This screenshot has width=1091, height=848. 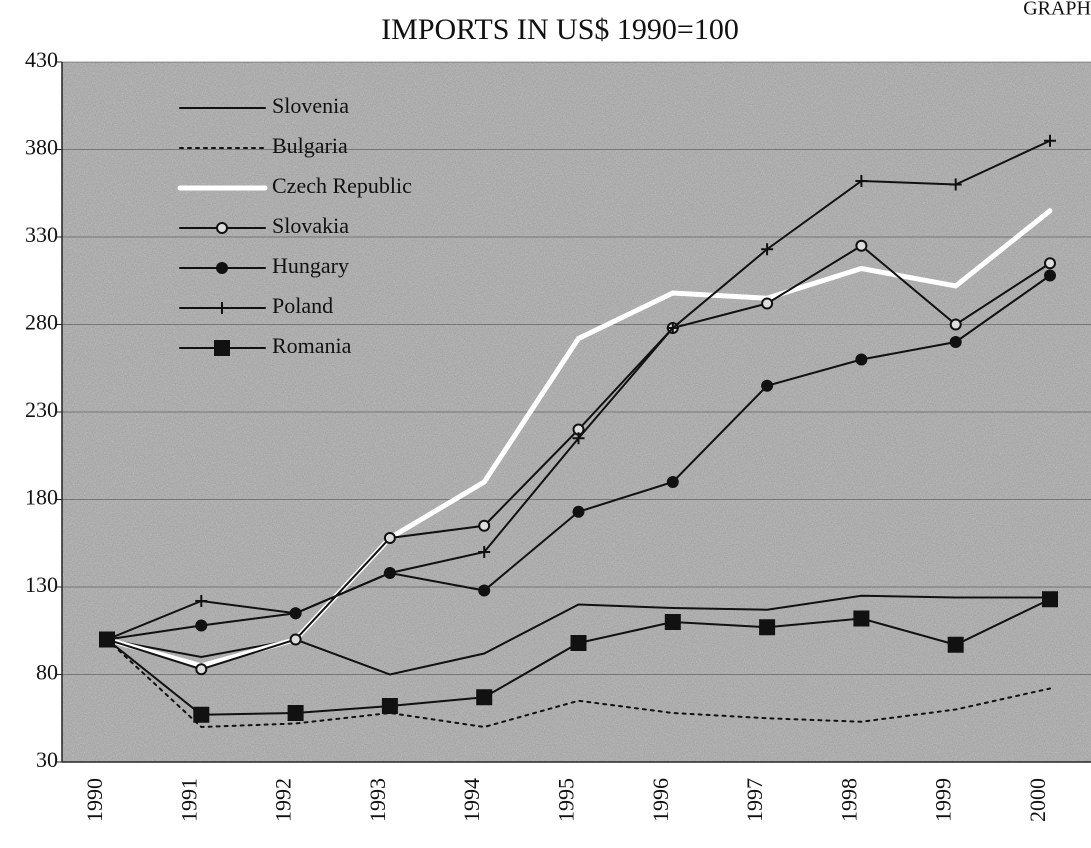 What do you see at coordinates (188, 800) in the screenshot?
I see `x-tick-label: 1991` at bounding box center [188, 800].